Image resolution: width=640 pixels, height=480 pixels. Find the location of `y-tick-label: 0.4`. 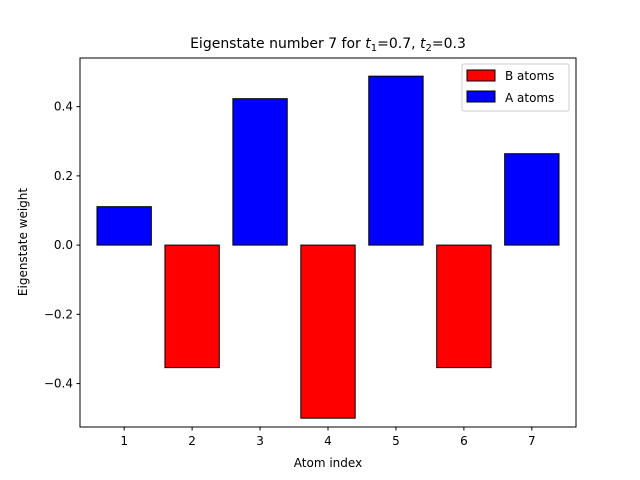

y-tick-label: 0.4 is located at coordinates (63, 107).